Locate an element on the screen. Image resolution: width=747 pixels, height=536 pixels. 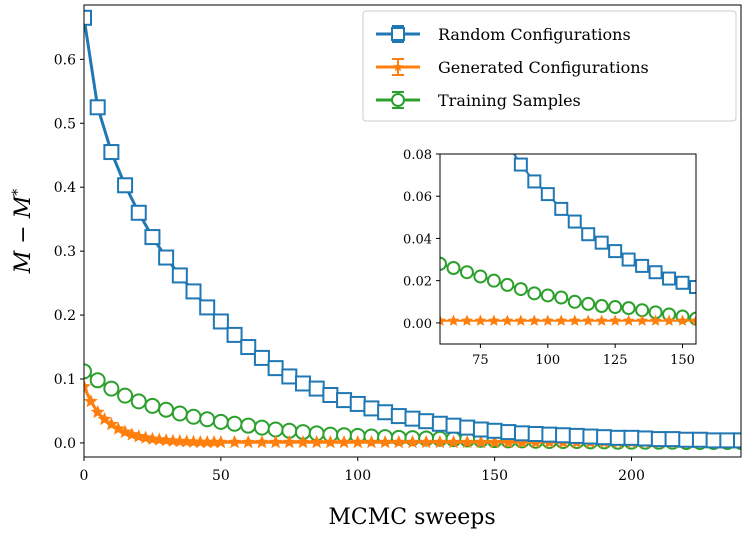
inset-x-ticks: 75 100 125 150 is located at coordinates (583, 356).